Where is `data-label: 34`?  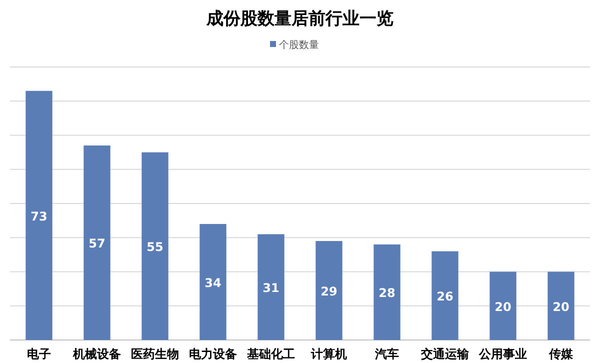 data-label: 34 is located at coordinates (213, 283).